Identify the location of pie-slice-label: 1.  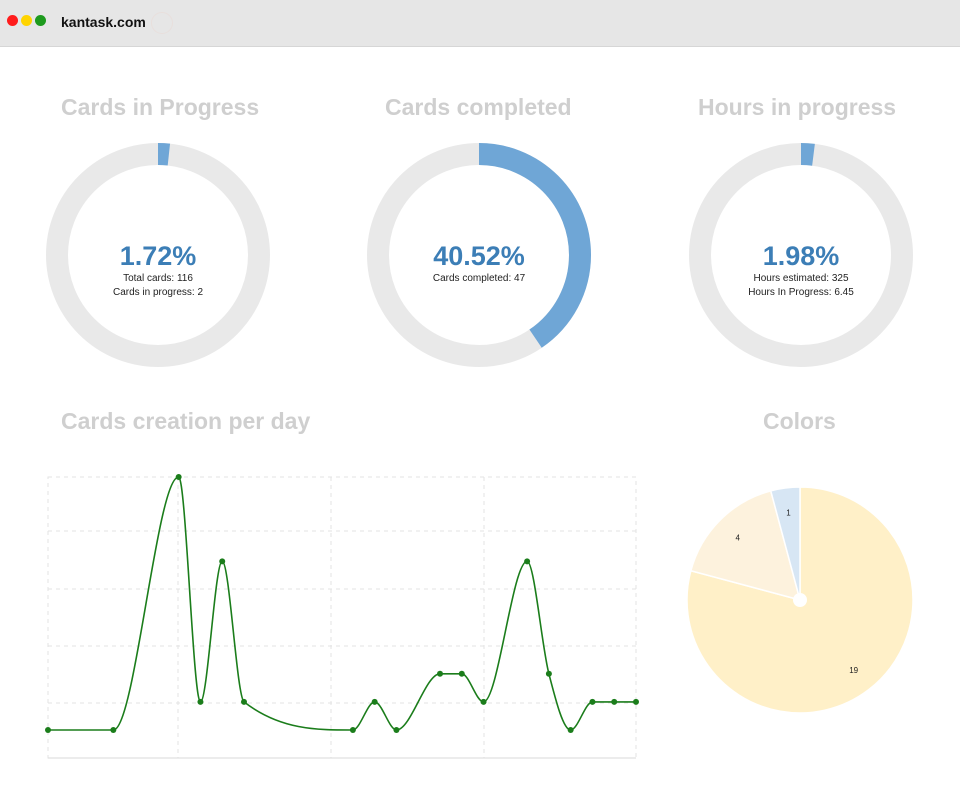
(788, 513).